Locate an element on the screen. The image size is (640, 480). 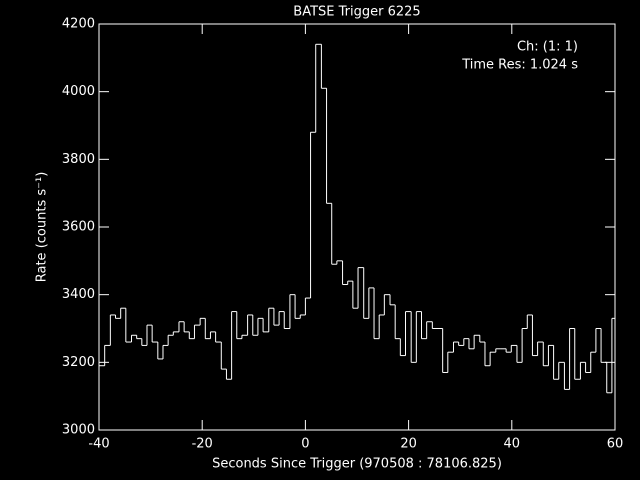
y-tick-label: 3200 is located at coordinates (78, 362).